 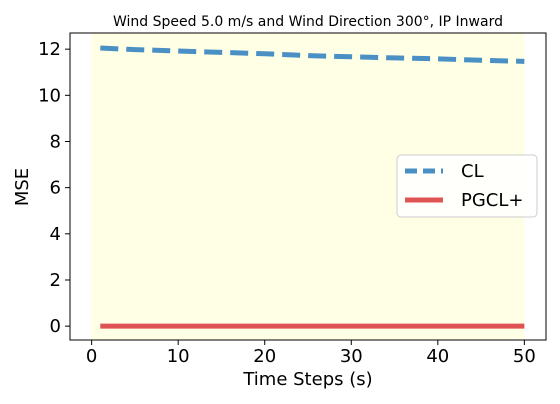 What do you see at coordinates (178, 356) in the screenshot?
I see `x-tick-label: 10` at bounding box center [178, 356].